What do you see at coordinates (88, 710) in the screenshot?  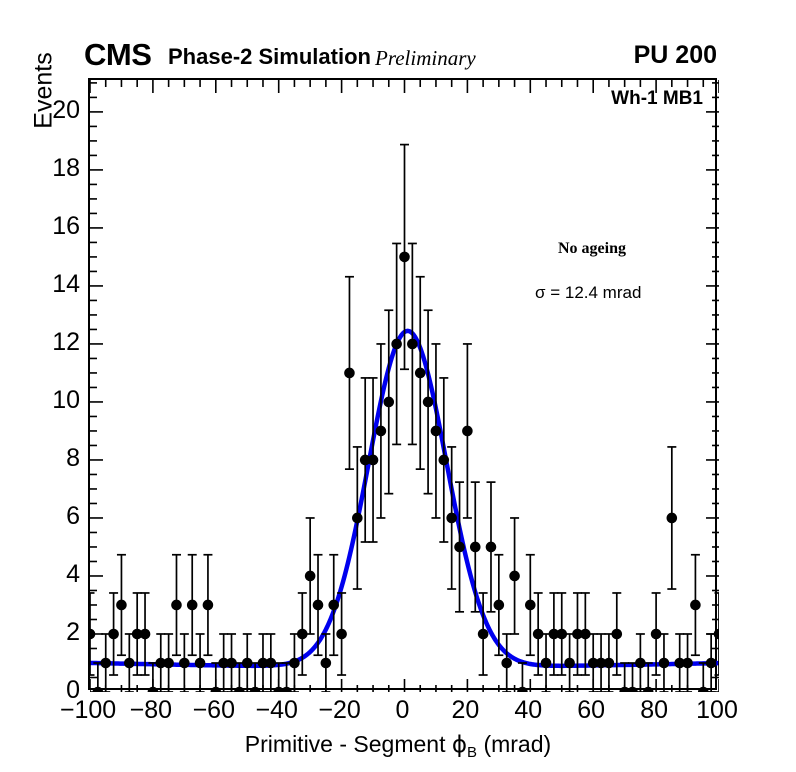 I see `x-tick-label: −100` at bounding box center [88, 710].